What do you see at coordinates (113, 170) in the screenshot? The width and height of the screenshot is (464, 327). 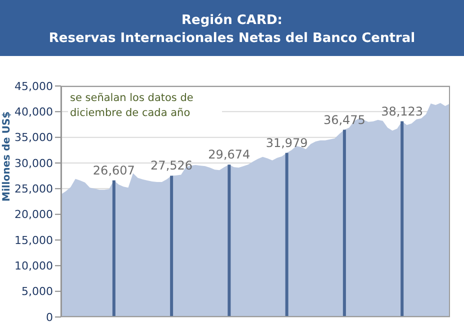 I see `text: 26,607` at bounding box center [113, 170].